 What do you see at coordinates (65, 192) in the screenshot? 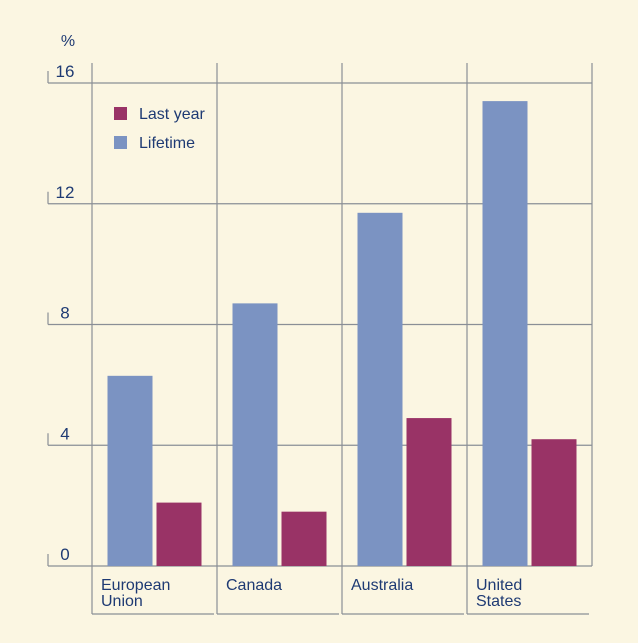
I see `y-tick-label: 12` at bounding box center [65, 192].